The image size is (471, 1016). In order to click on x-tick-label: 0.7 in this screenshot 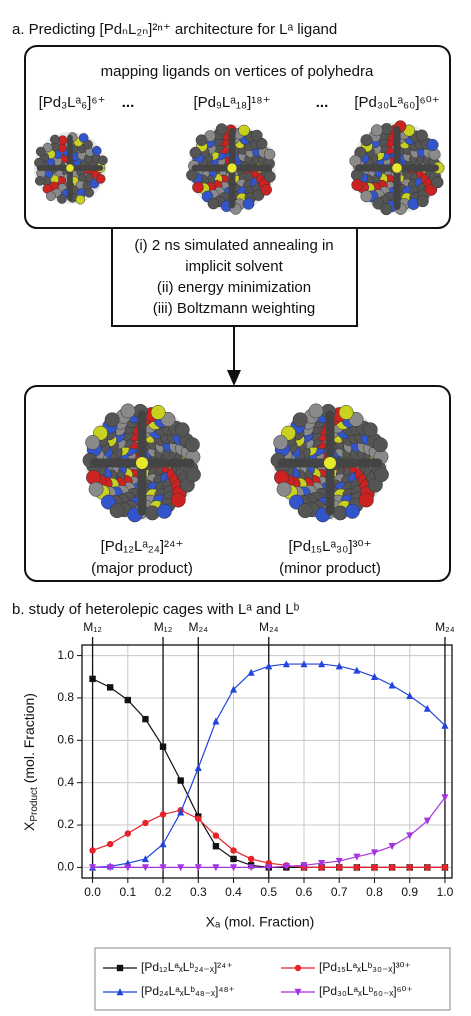, I will do `click(339, 892)`.